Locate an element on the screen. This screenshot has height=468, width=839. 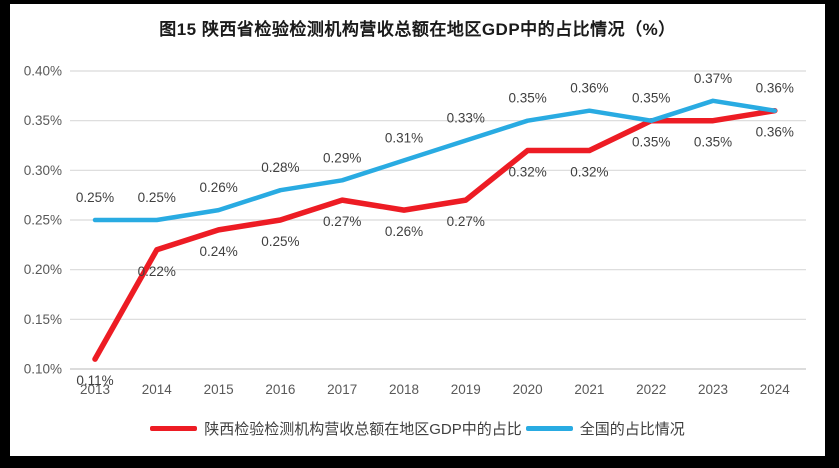
legend-item-shaanxi: 陕西检验检测机构营收总额在地区GDP中的占比 is located at coordinates (336, 428).